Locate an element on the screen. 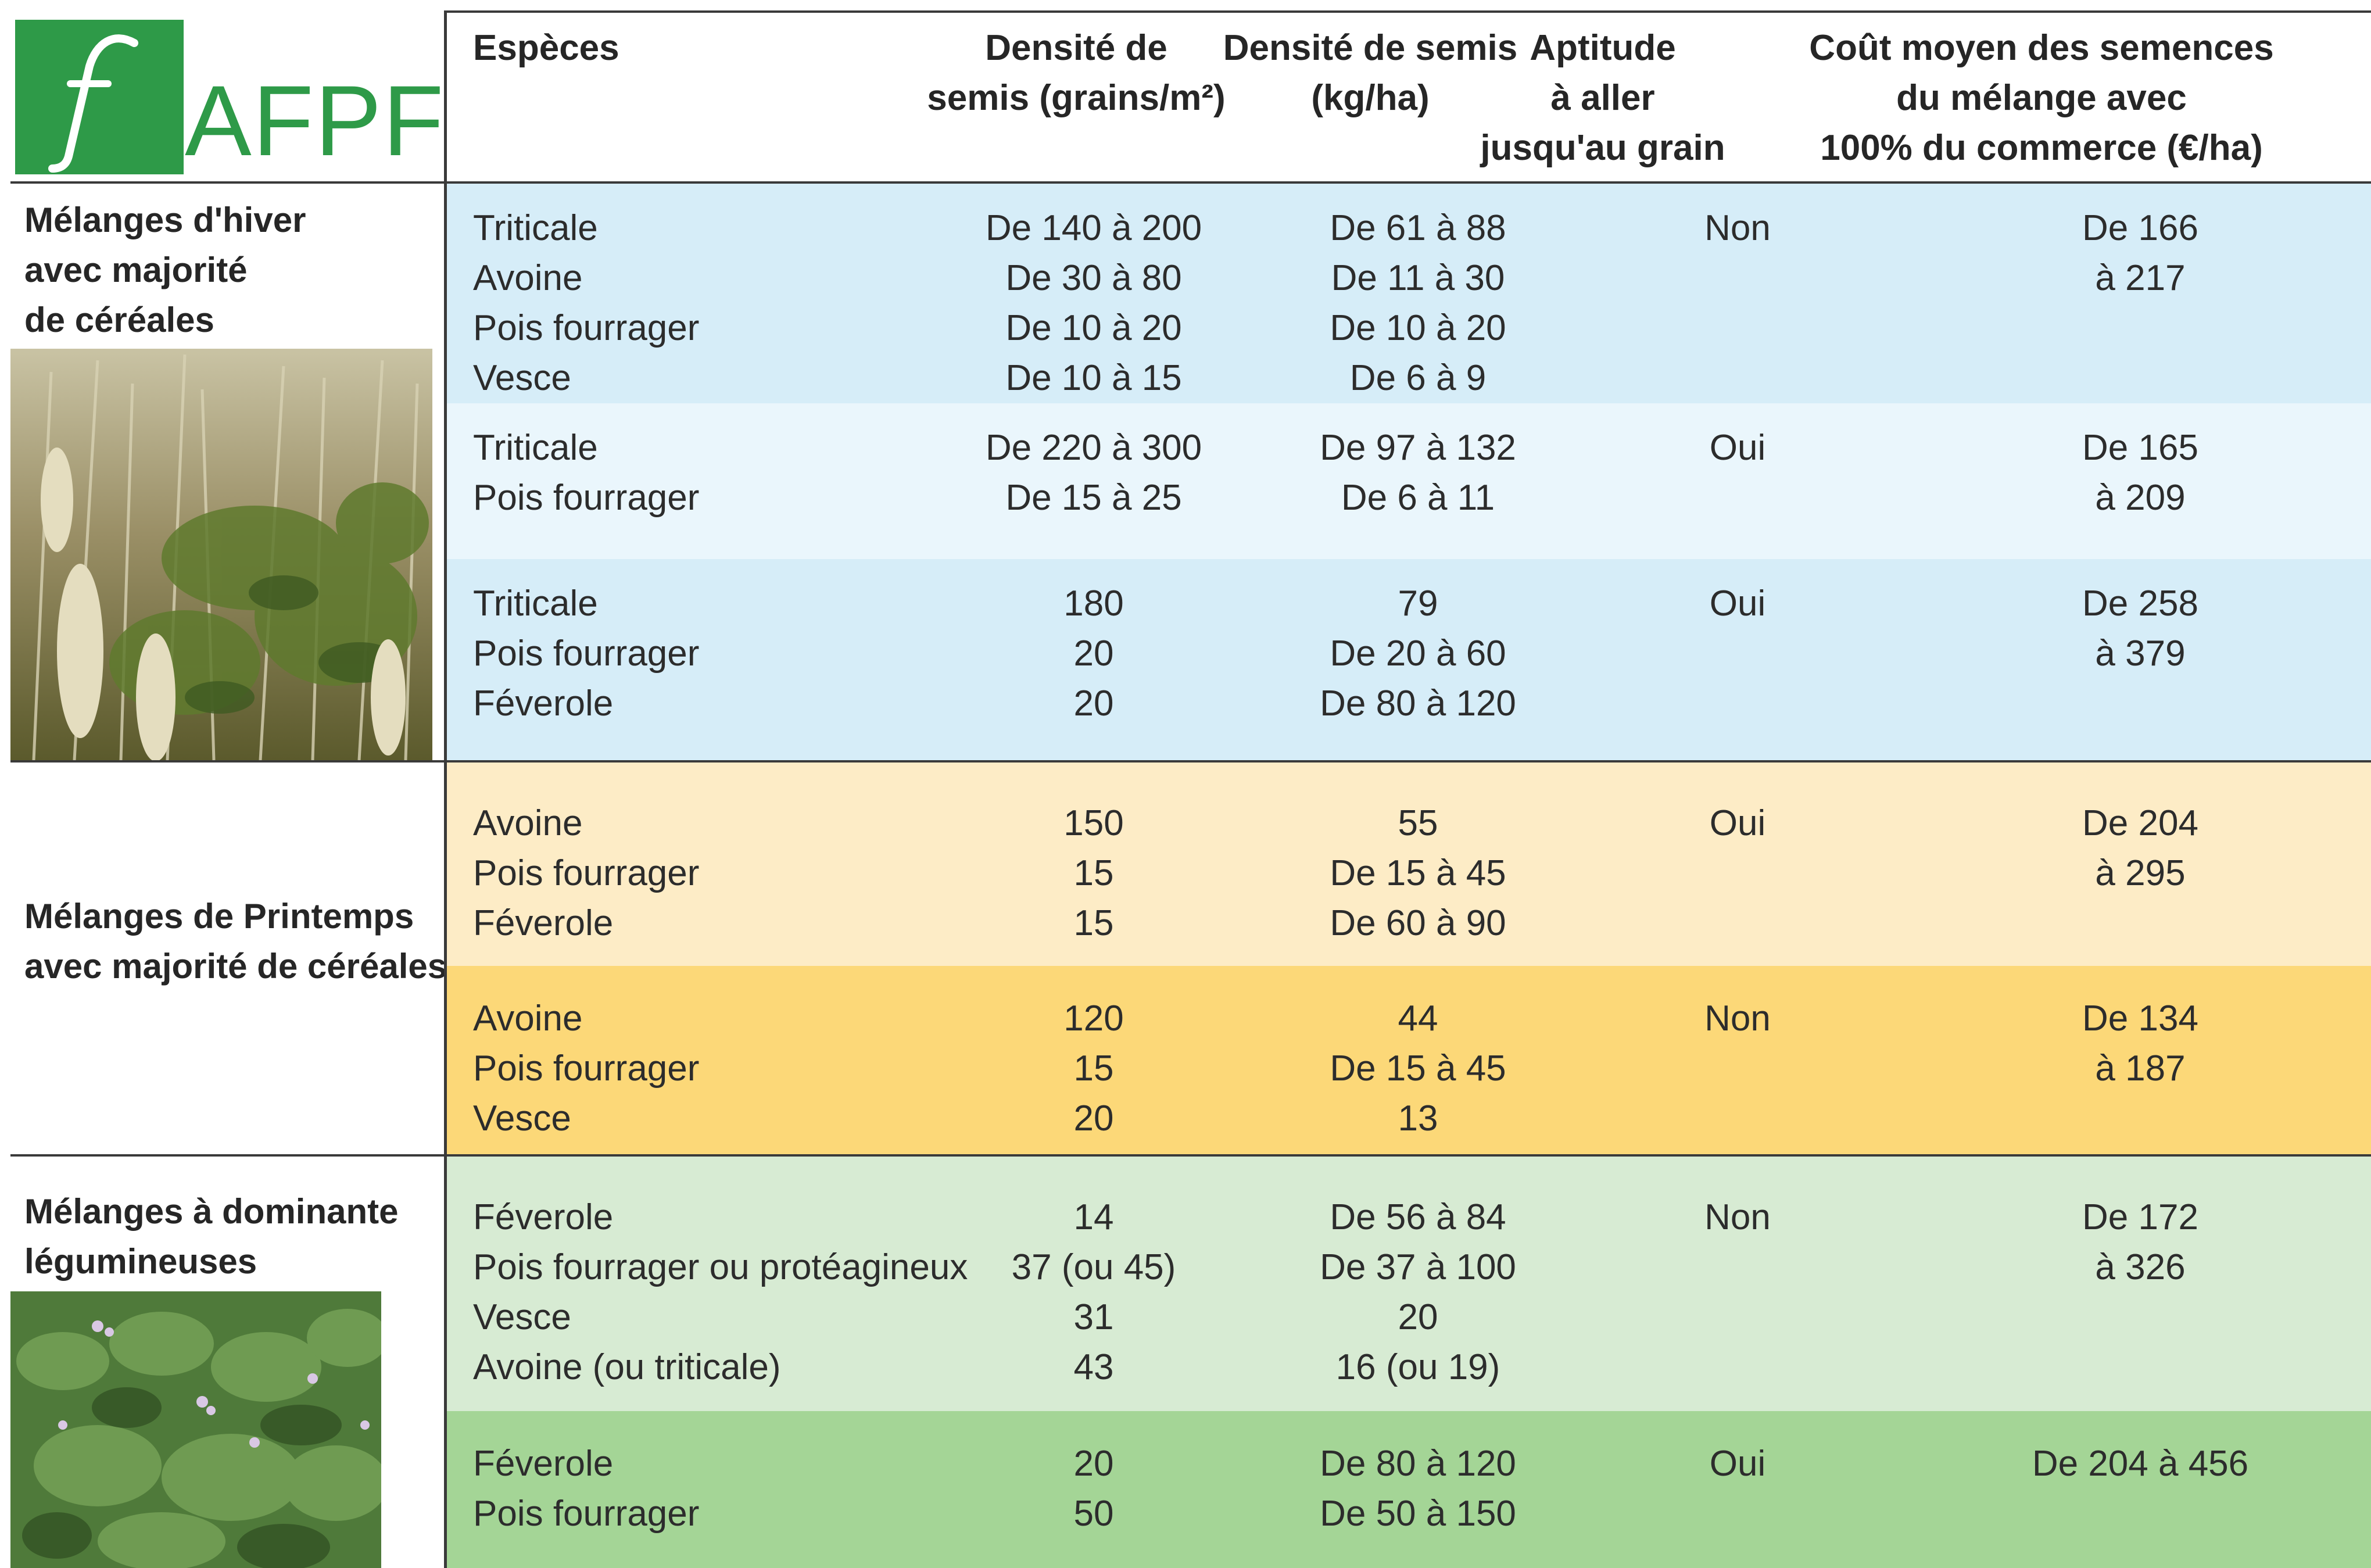  header-divider is located at coordinates (1191, 182).